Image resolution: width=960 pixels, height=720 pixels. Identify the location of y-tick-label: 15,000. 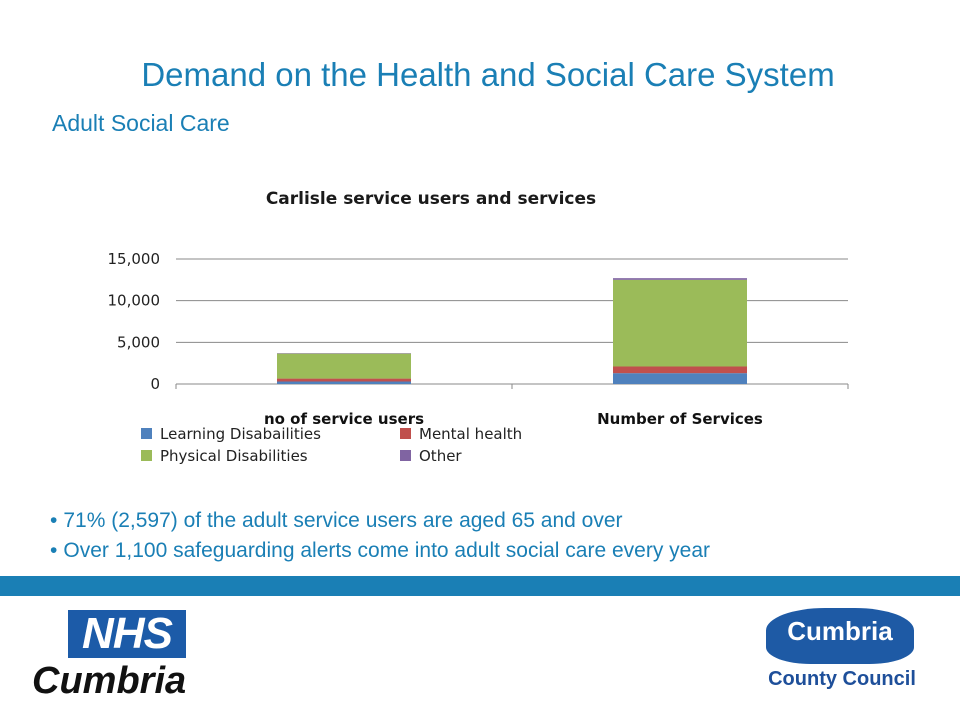
(134, 259).